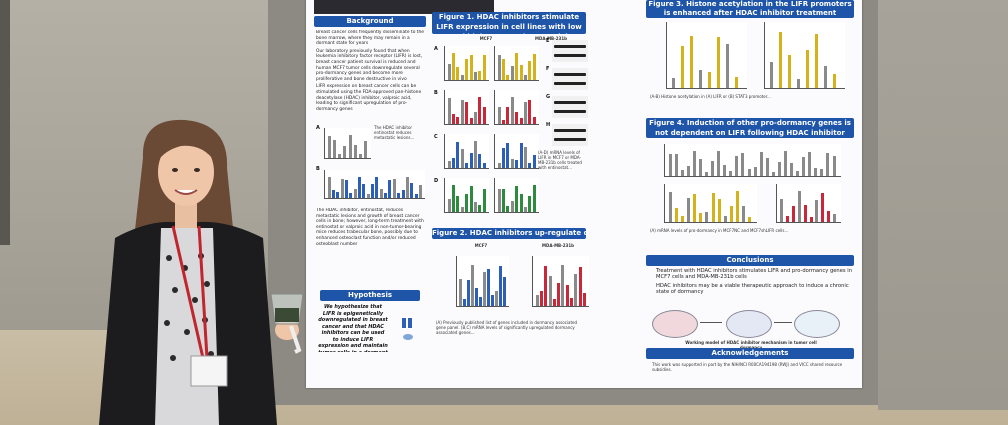 Image resolution: width=1008 pixels, height=425 pixels. Describe the element at coordinates (548, 97) in the screenshot. I see `panel-label: G` at that location.